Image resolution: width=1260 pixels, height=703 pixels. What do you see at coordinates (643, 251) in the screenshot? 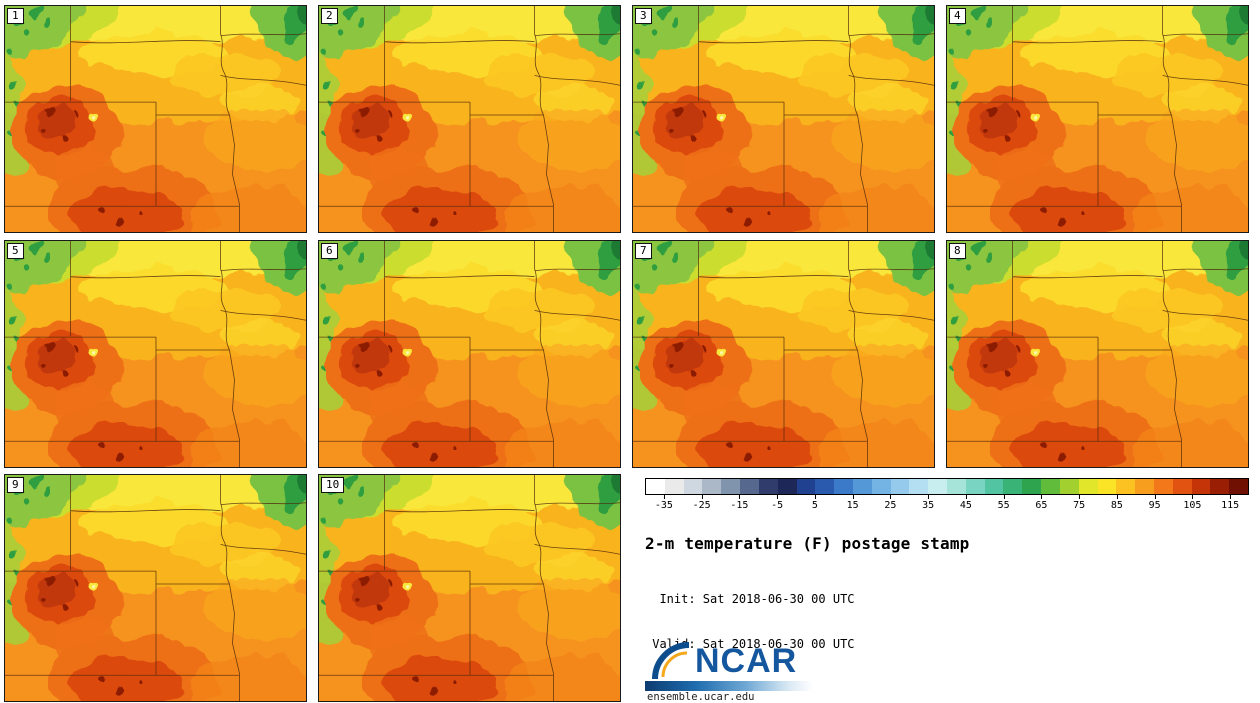
I see `panel-number-badge: 7` at bounding box center [643, 251].